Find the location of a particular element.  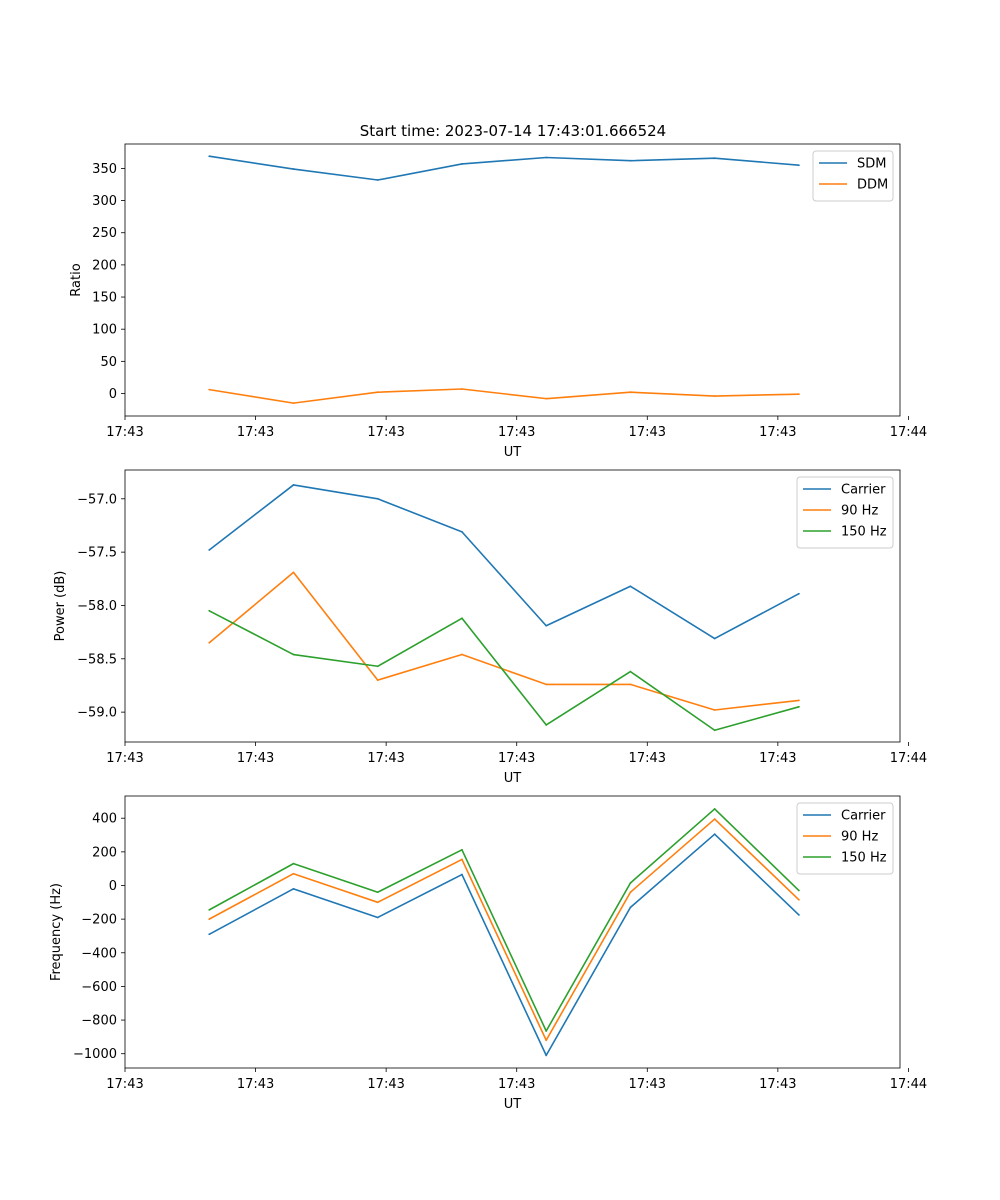

ratio-y-tick-label: 250 is located at coordinates (104, 233).